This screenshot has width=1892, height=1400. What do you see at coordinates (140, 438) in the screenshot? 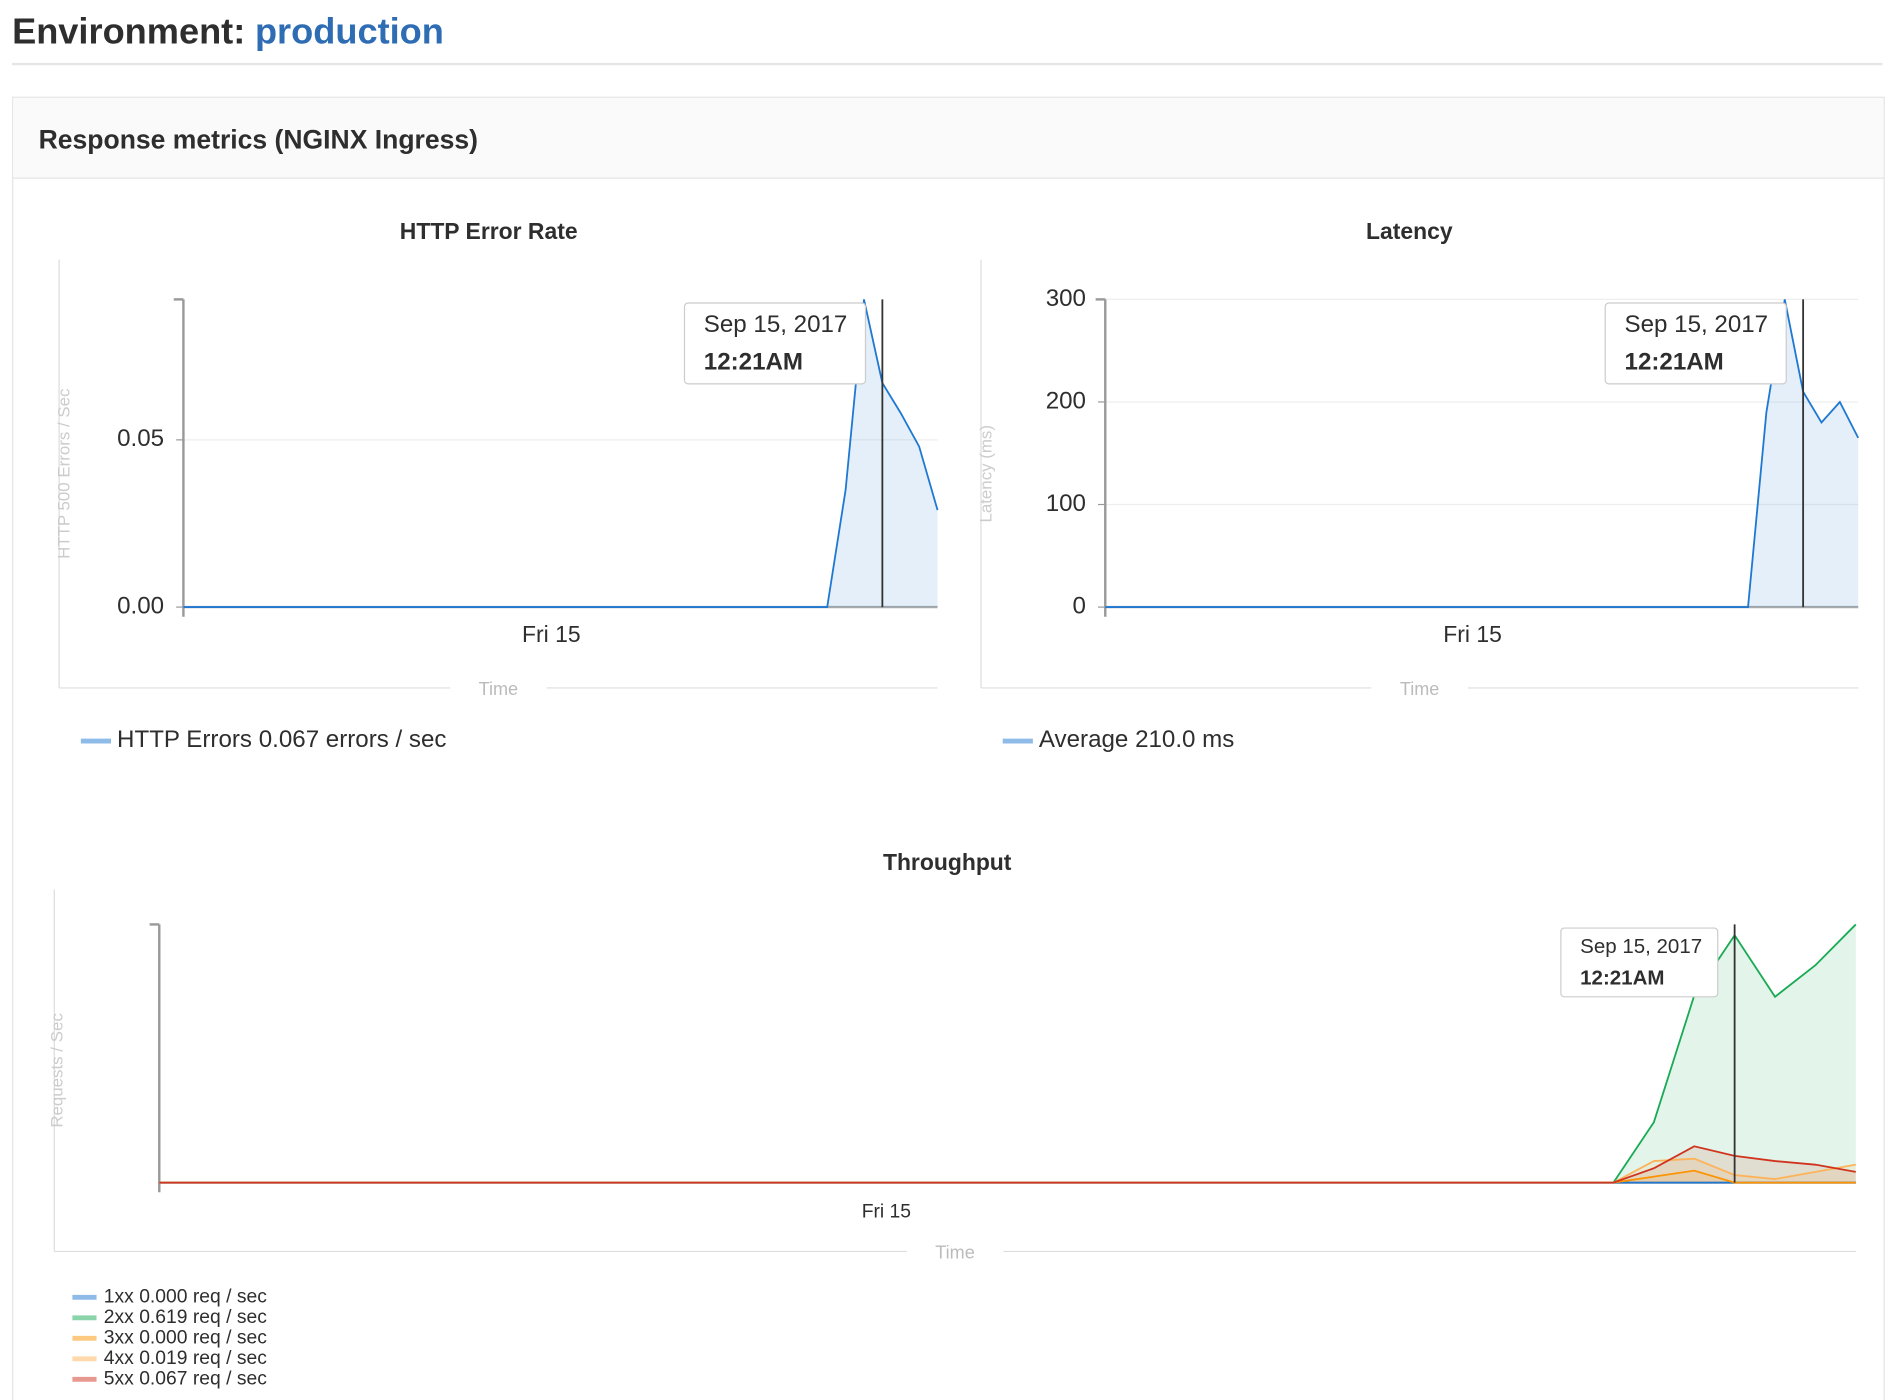
I see `y-tick-label: 0.05` at bounding box center [140, 438].